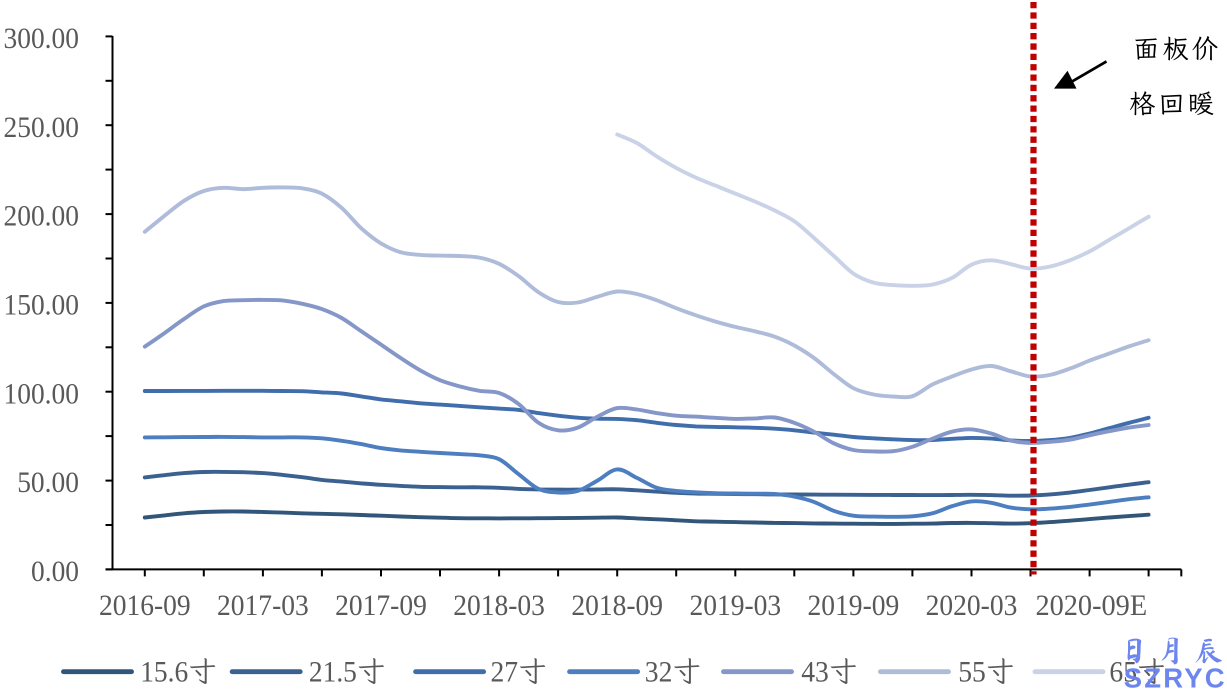  What do you see at coordinates (381, 606) in the screenshot?
I see `svg-text: 2017-09` at bounding box center [381, 606].